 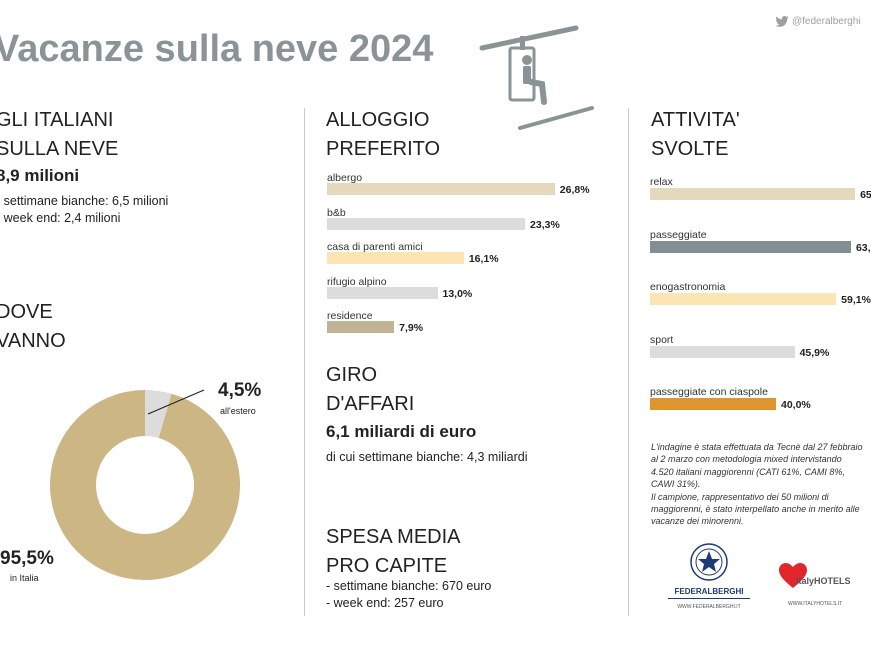 I want to click on twitter-bird-icon, so click(x=782, y=21).